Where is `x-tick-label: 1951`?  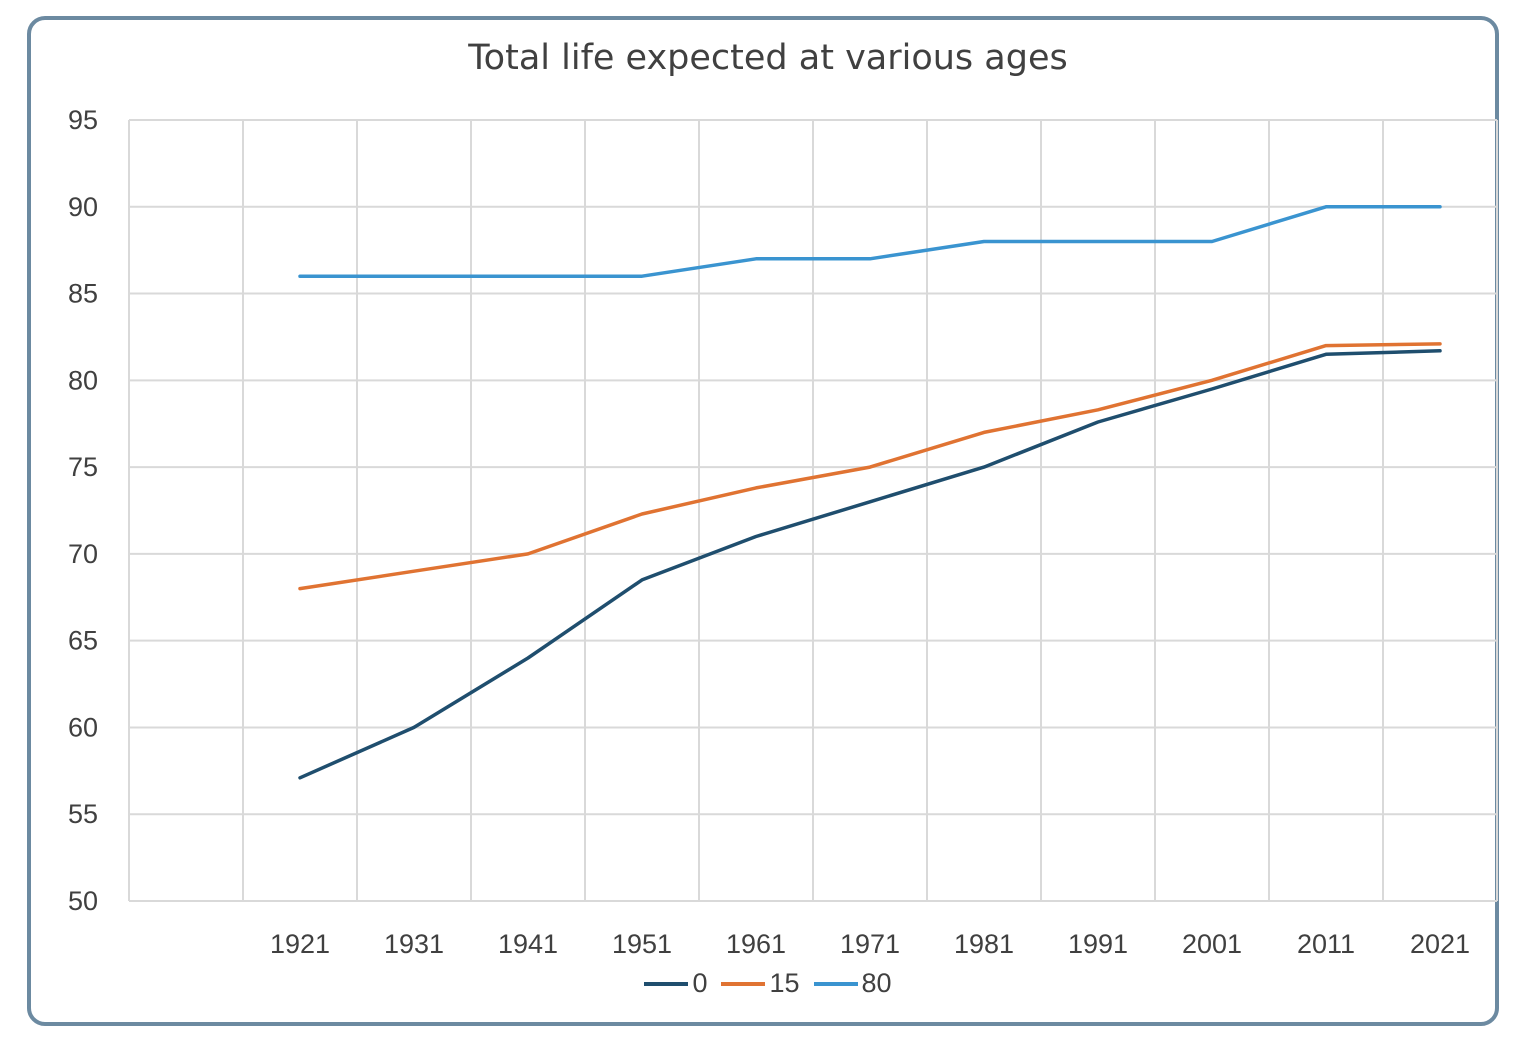 x-tick-label: 1951 is located at coordinates (642, 944).